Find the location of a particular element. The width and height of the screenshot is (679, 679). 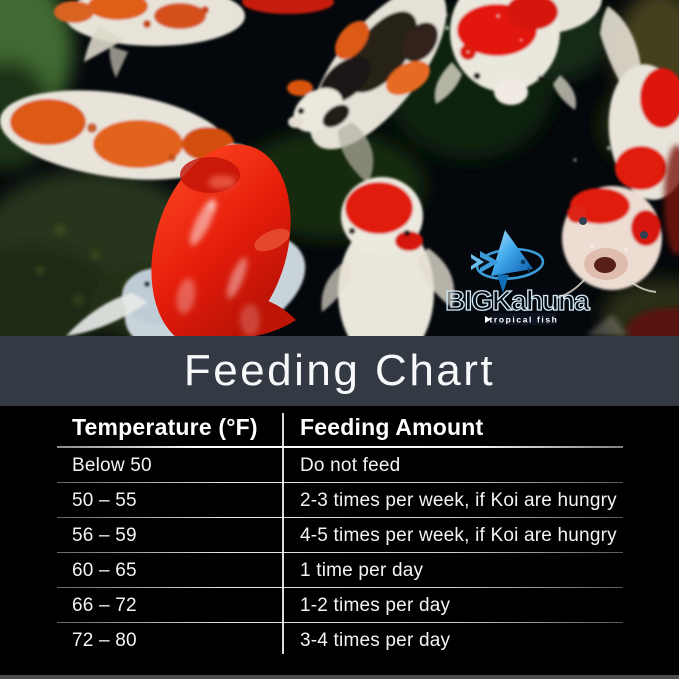

temperature-cell: 56 – 59 is located at coordinates (104, 535).